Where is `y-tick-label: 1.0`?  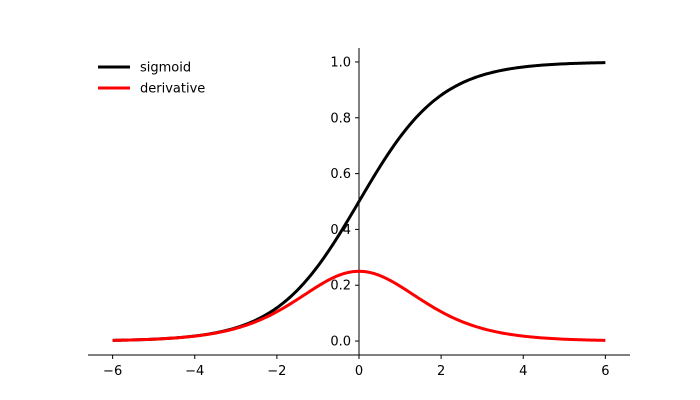 y-tick-label: 1.0 is located at coordinates (340, 62).